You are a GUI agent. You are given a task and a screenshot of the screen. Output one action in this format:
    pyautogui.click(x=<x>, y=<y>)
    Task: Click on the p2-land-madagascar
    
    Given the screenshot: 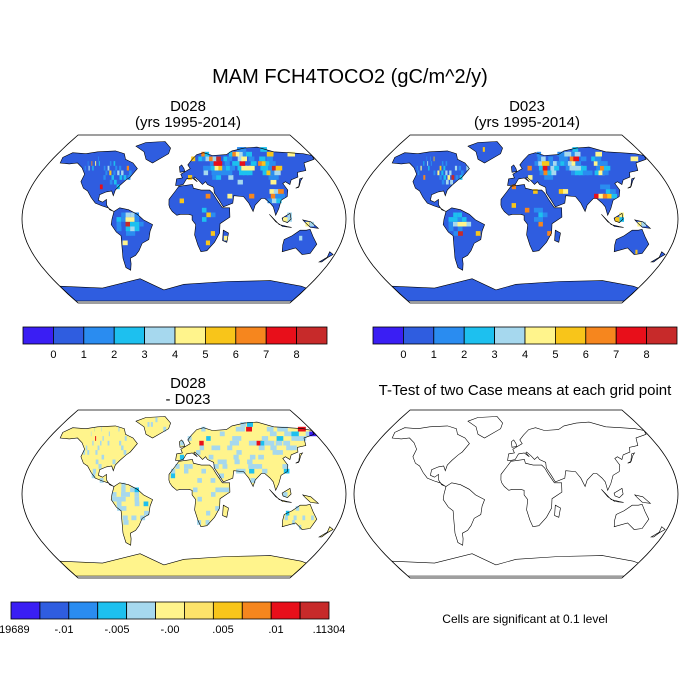 What is the action you would take?
    pyautogui.click(x=557, y=236)
    